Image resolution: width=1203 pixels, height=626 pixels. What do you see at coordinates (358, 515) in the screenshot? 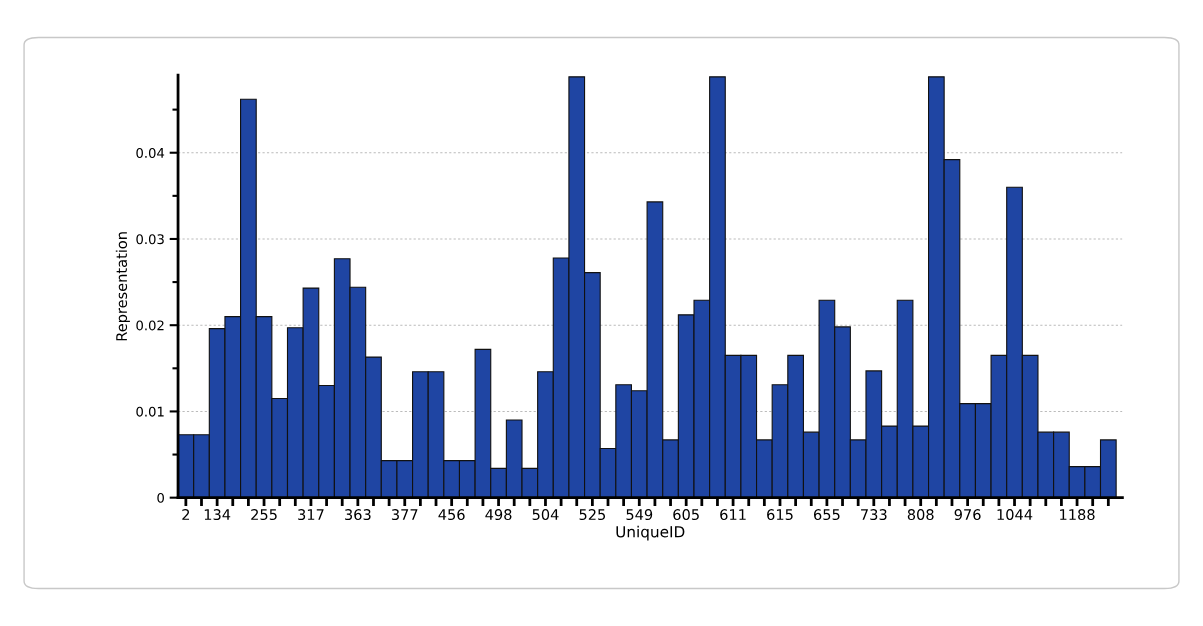
I see `x-tick-label: 363` at bounding box center [358, 515].